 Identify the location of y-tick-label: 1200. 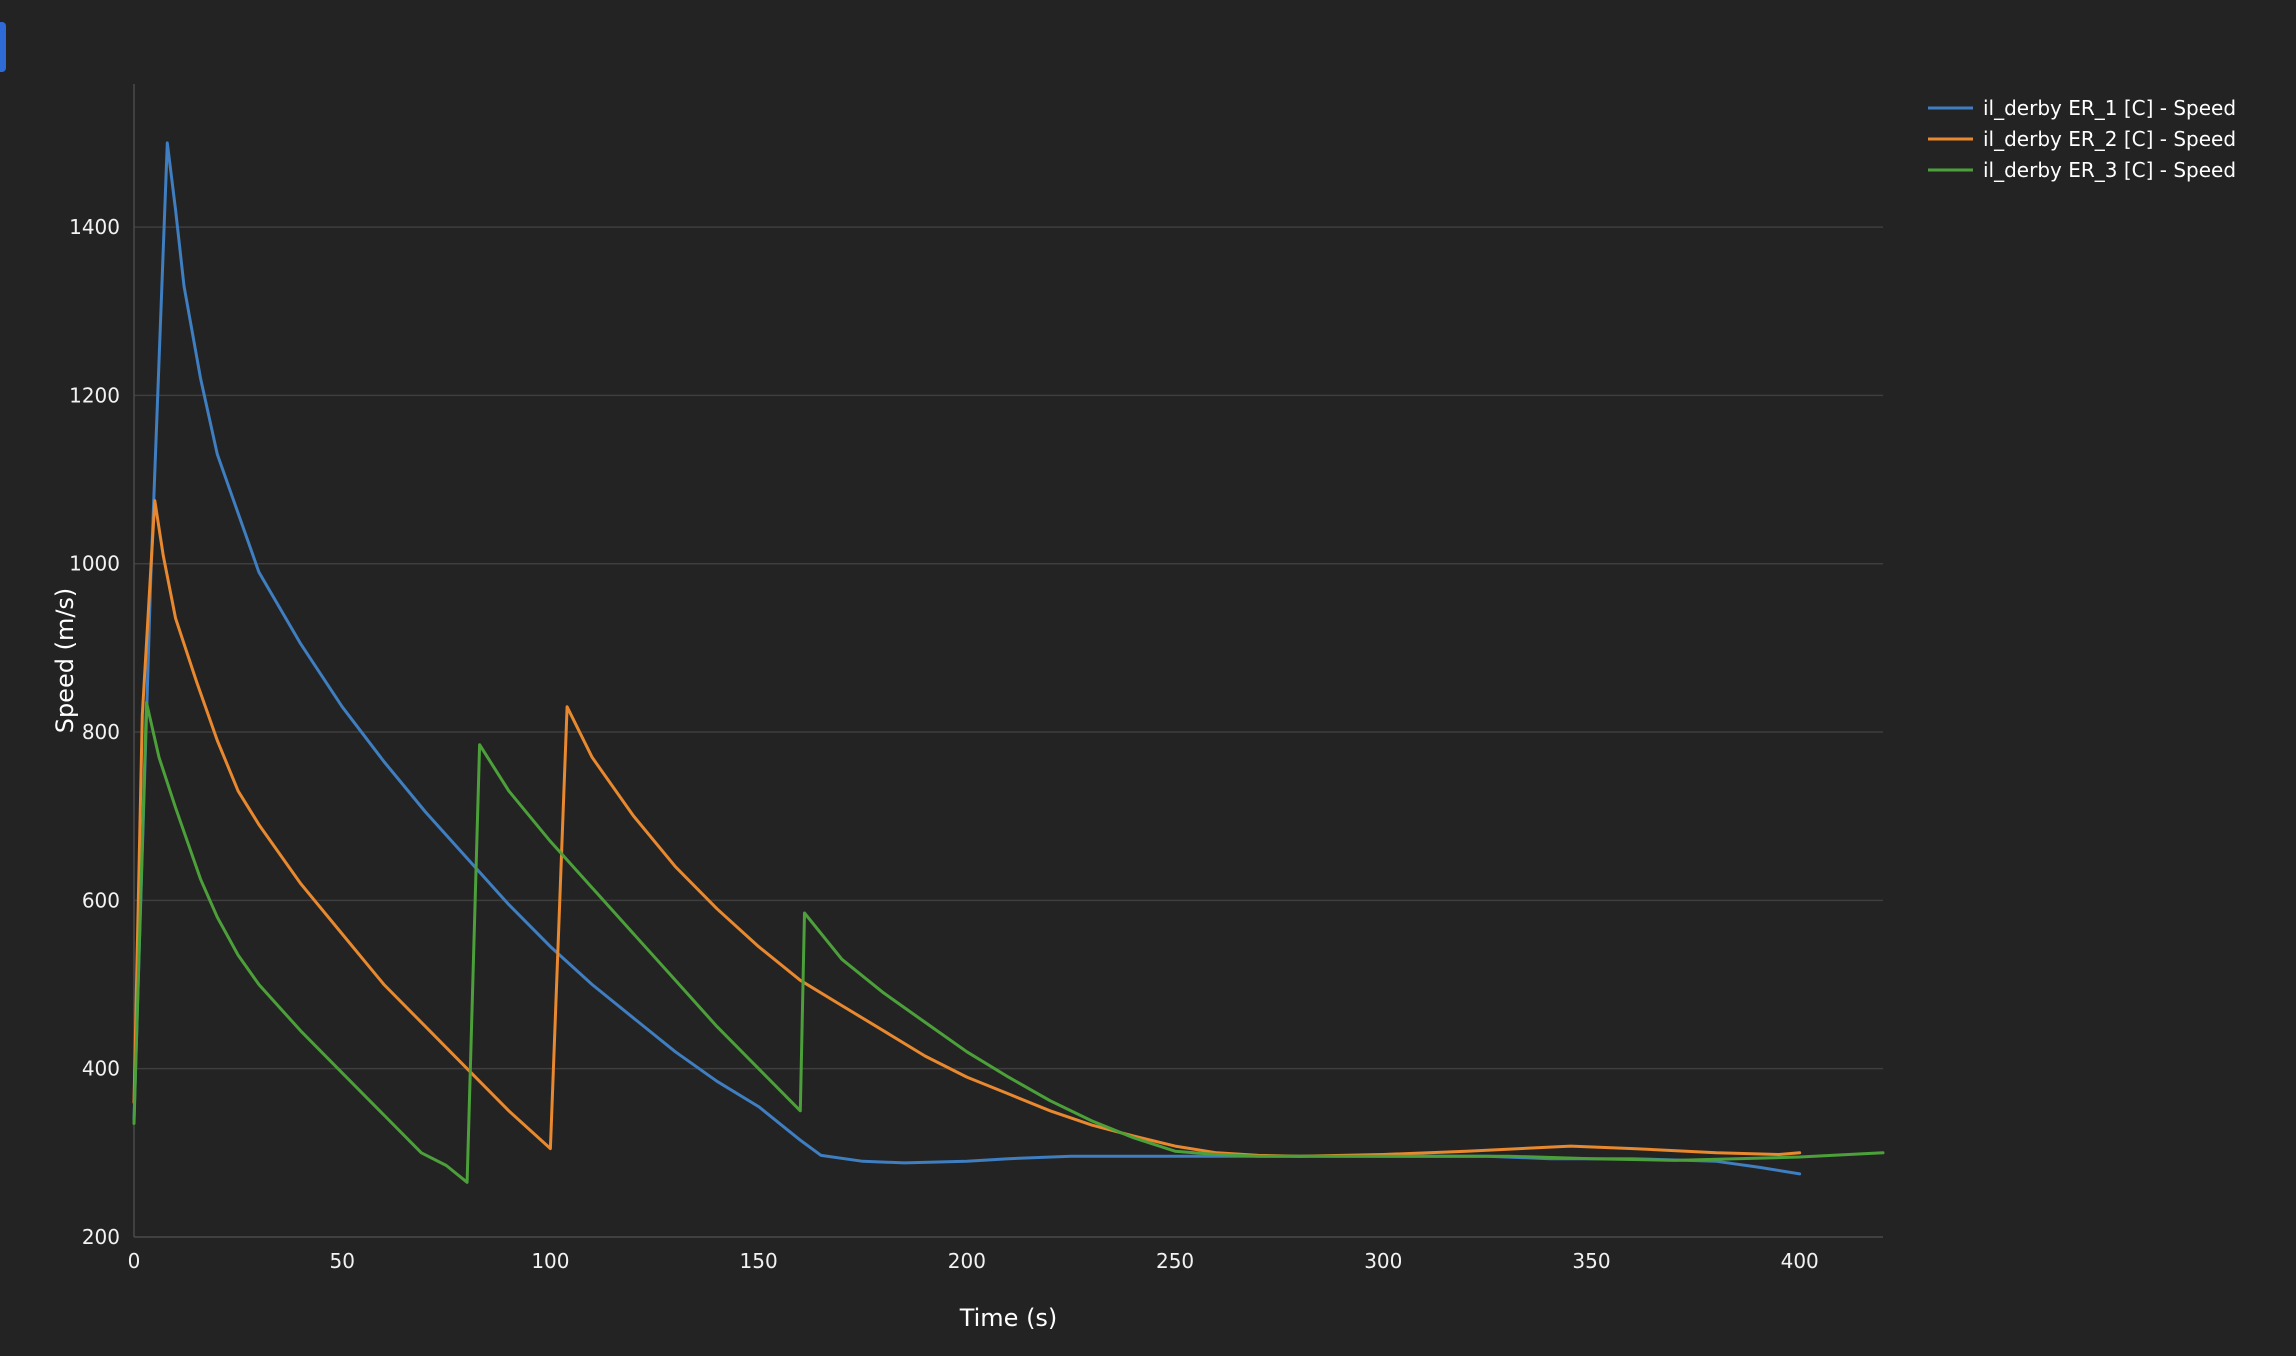
(94, 395).